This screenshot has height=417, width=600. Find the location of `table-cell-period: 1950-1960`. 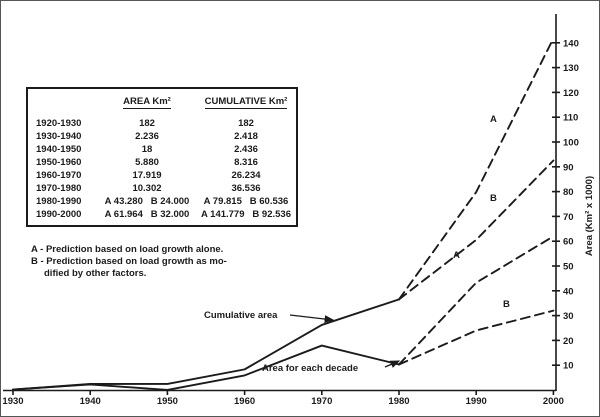

table-cell-period: 1950-1960 is located at coordinates (59, 162).